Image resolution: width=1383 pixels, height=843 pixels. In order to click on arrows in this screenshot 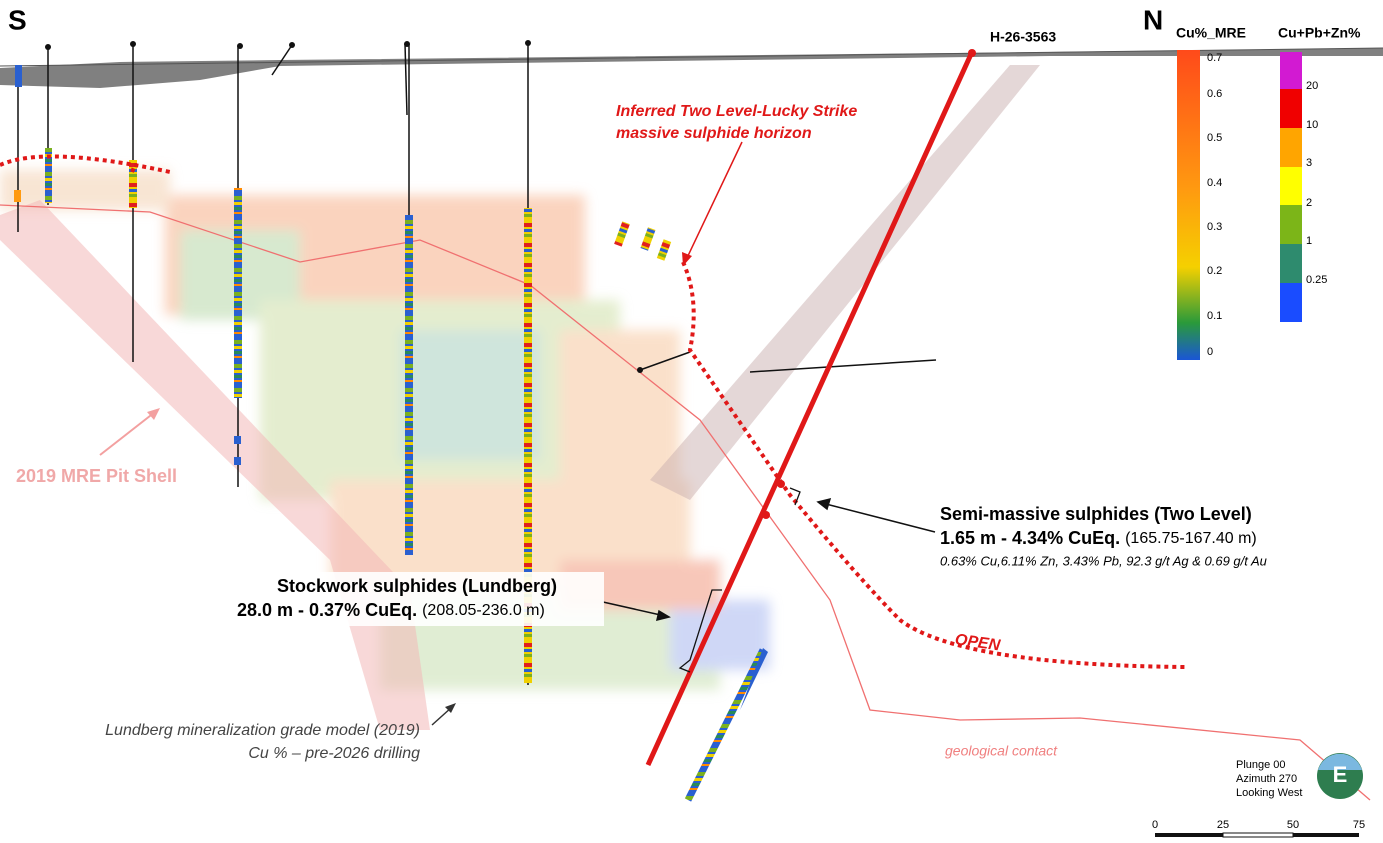, I will do `click(769, 559)`.